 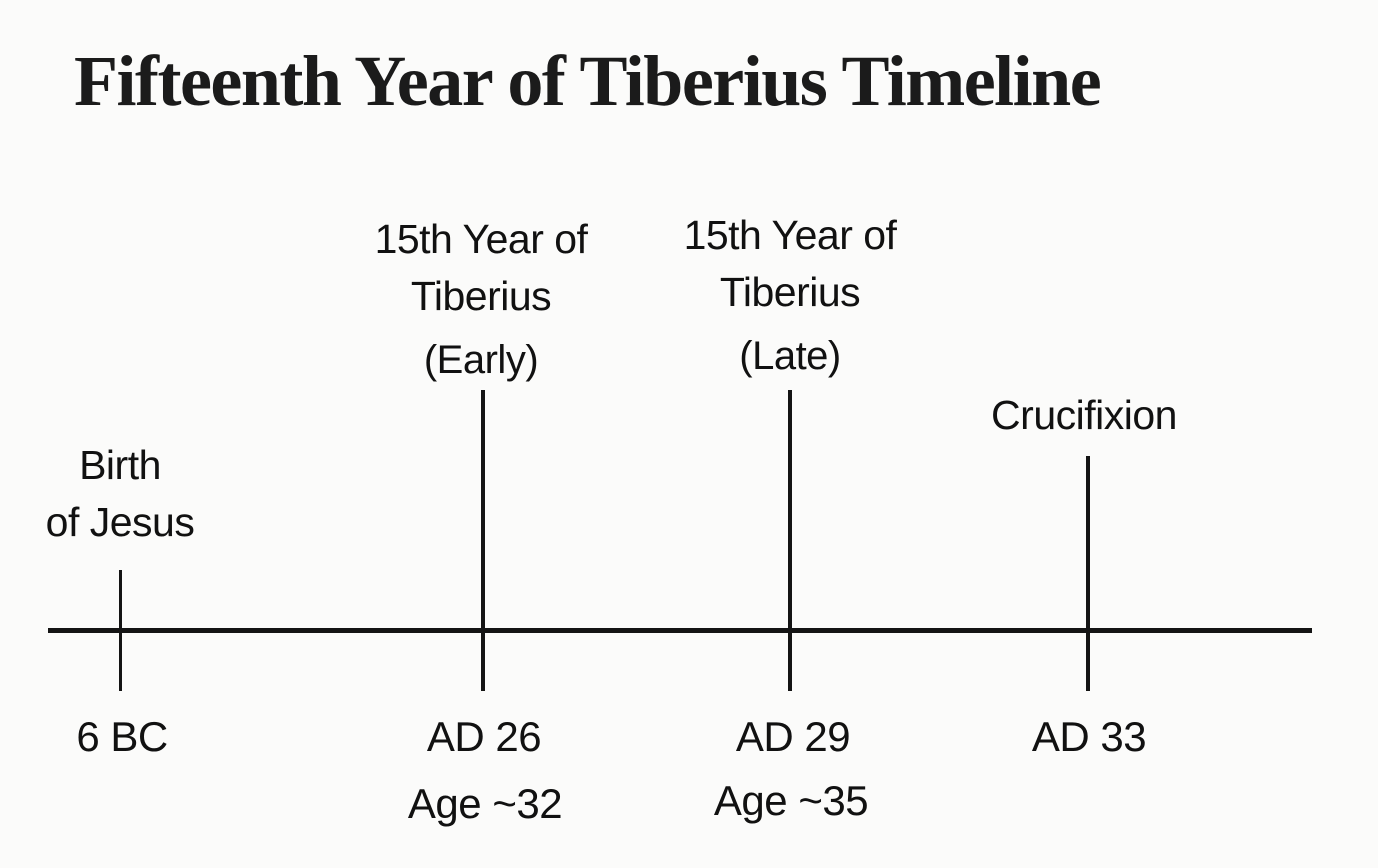 What do you see at coordinates (790, 540) in the screenshot?
I see `event-tick-tiberius-late` at bounding box center [790, 540].